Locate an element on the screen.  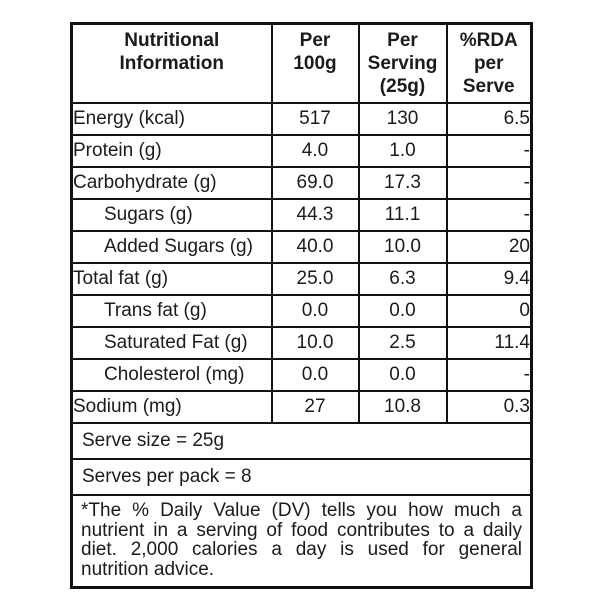
per-serving-value: 6.3 is located at coordinates (402, 279).